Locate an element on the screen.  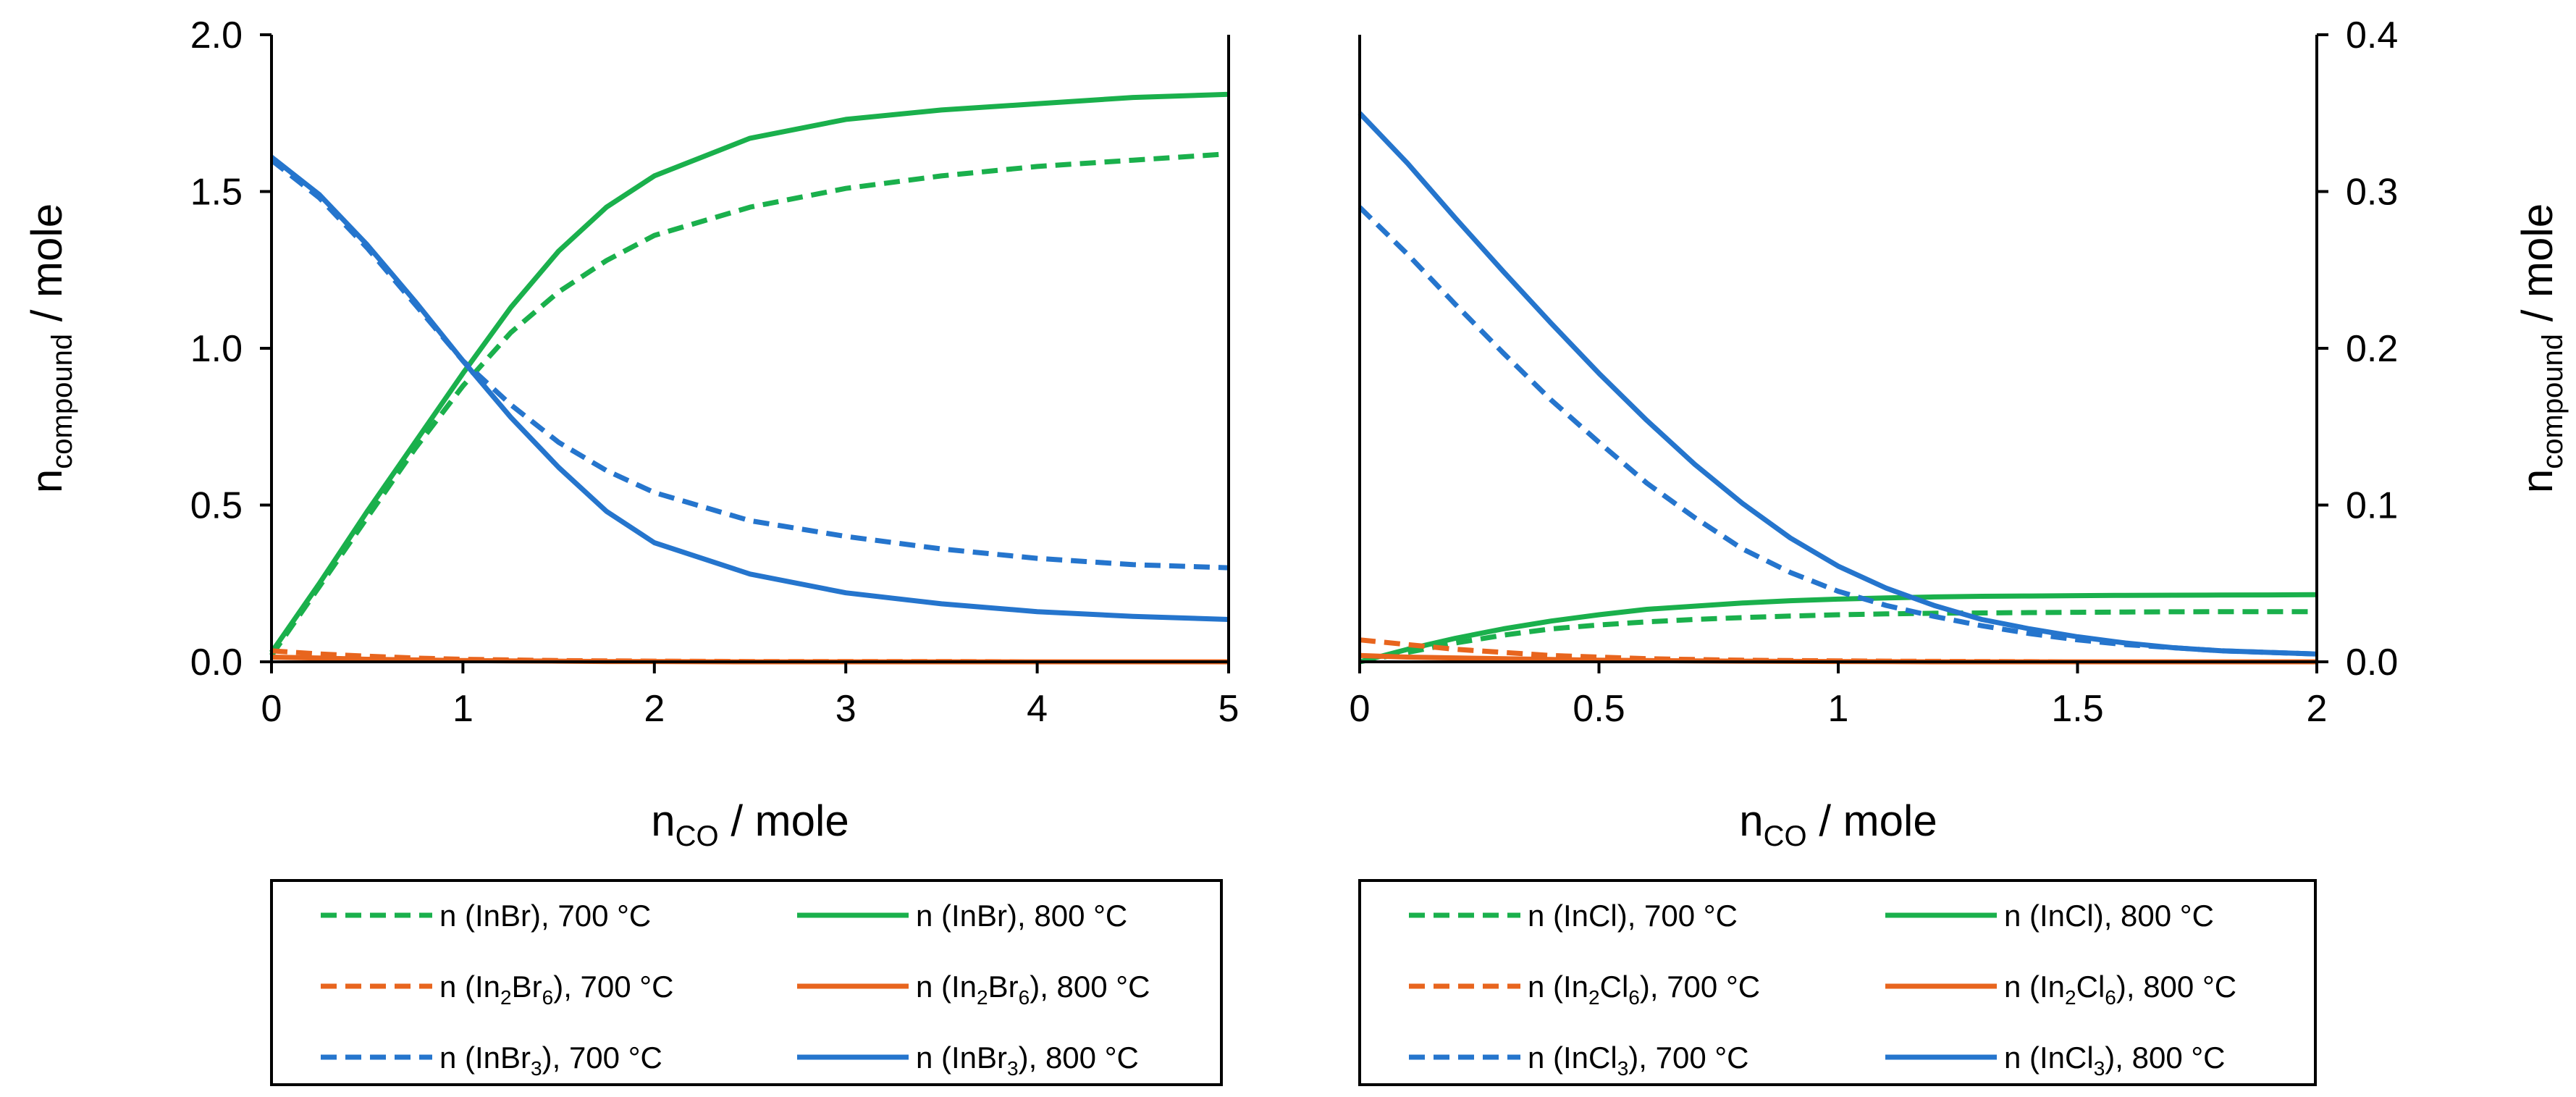
series-line-blue-700c is located at coordinates (749, 364).